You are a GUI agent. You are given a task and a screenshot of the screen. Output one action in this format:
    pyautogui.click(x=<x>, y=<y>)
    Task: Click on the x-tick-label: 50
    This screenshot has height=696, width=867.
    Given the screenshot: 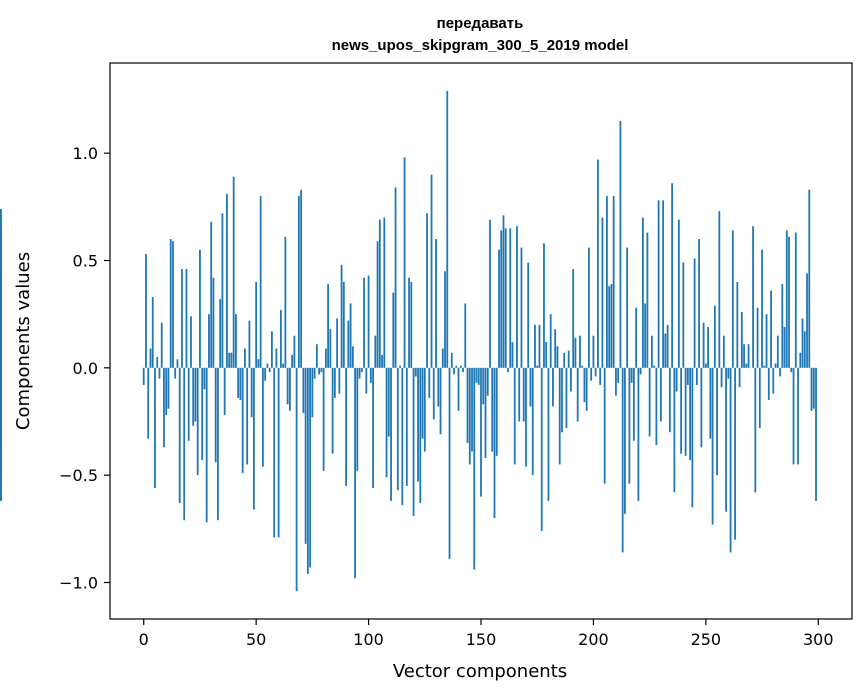 What is the action you would take?
    pyautogui.click(x=256, y=639)
    